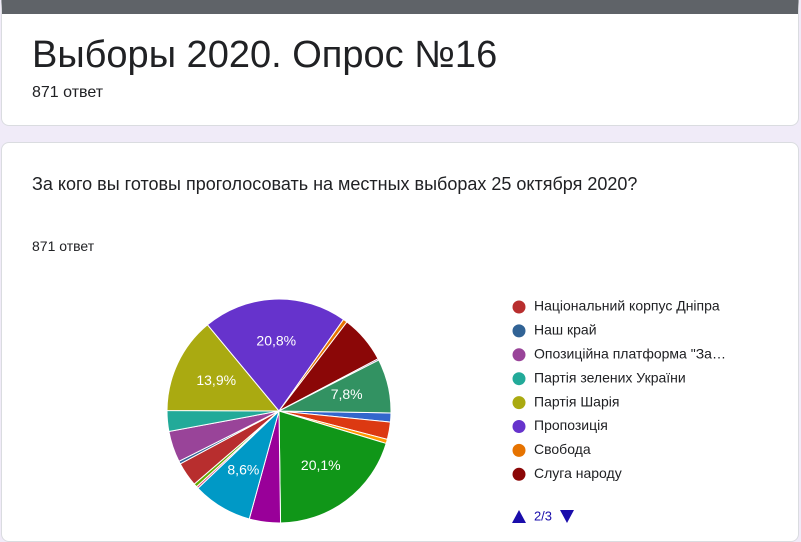  I want to click on legend-label: Партія зелених України, so click(610, 377).